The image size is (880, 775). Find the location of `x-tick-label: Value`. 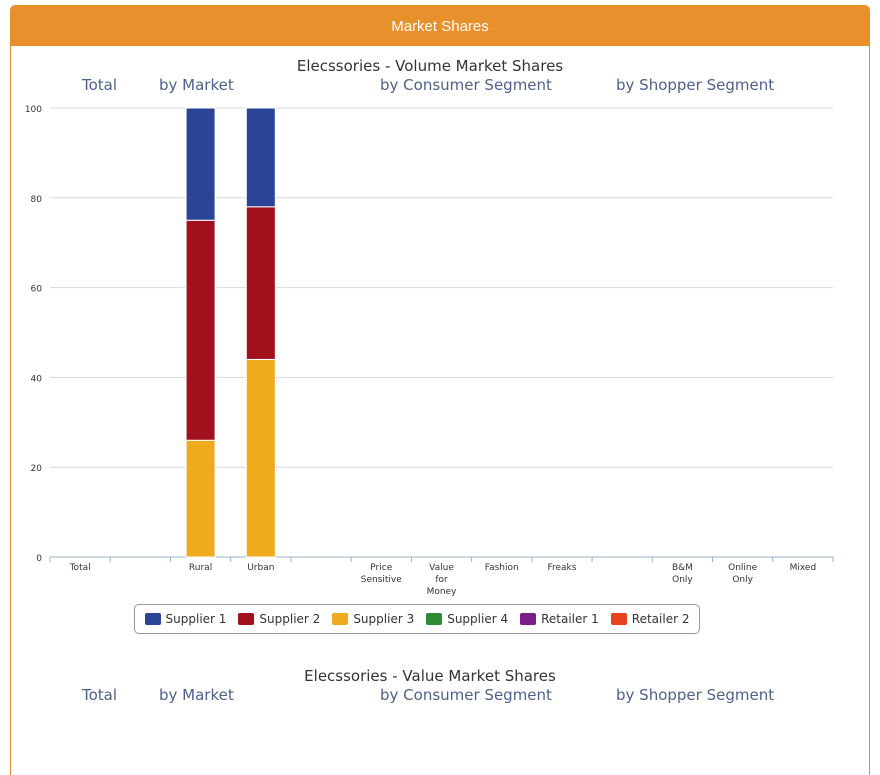

x-tick-label: Value is located at coordinates (441, 568).